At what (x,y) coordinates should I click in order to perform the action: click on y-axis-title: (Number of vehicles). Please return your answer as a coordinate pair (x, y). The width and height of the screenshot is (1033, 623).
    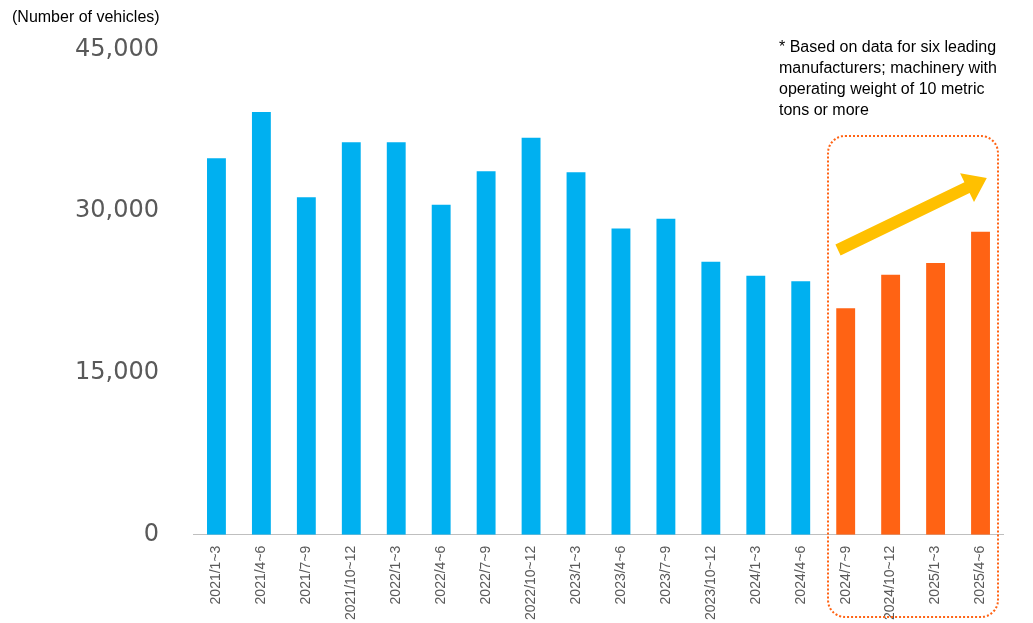
    Looking at the image, I should click on (86, 17).